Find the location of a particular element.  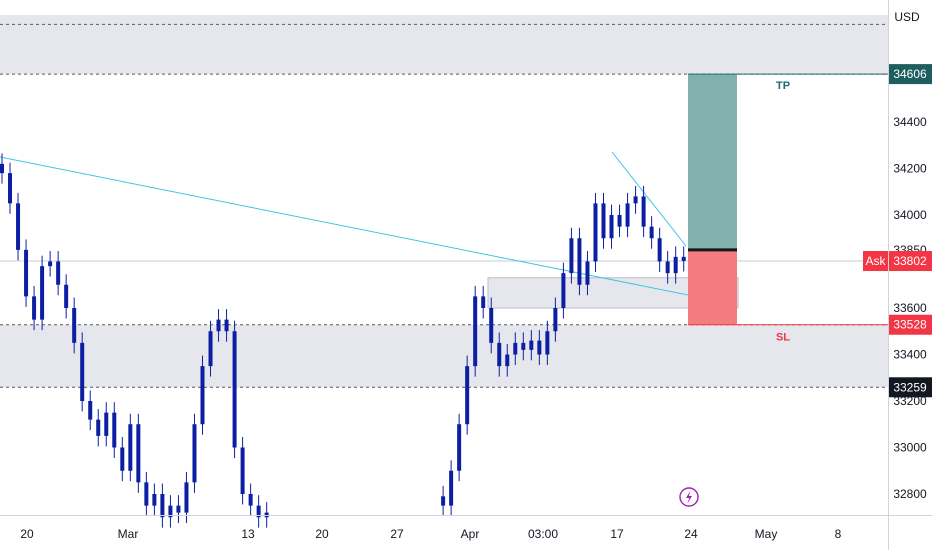

lightning-bolt-icon is located at coordinates (689, 497).